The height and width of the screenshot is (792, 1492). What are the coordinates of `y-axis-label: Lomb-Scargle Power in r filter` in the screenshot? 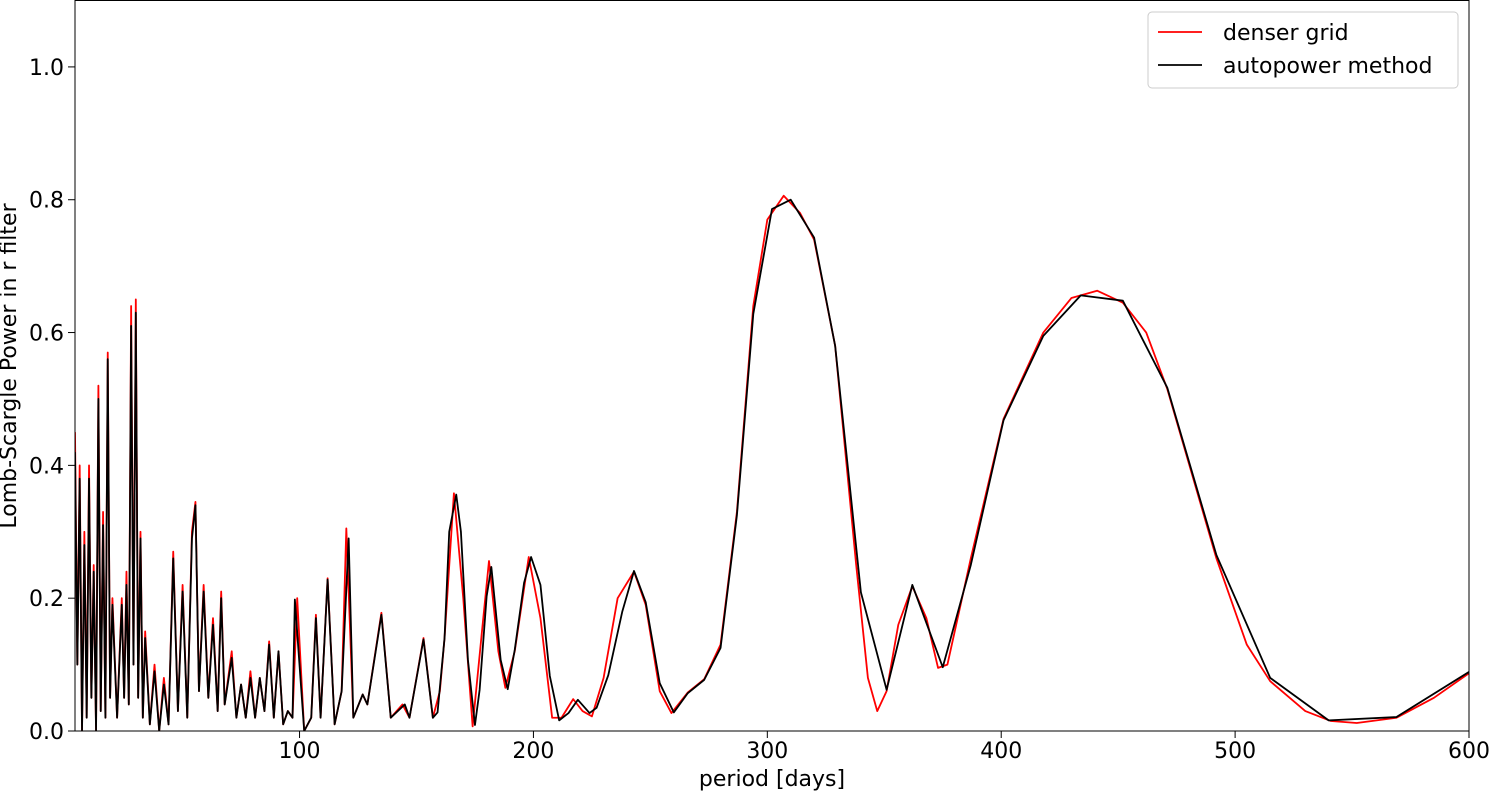 It's located at (11, 365).